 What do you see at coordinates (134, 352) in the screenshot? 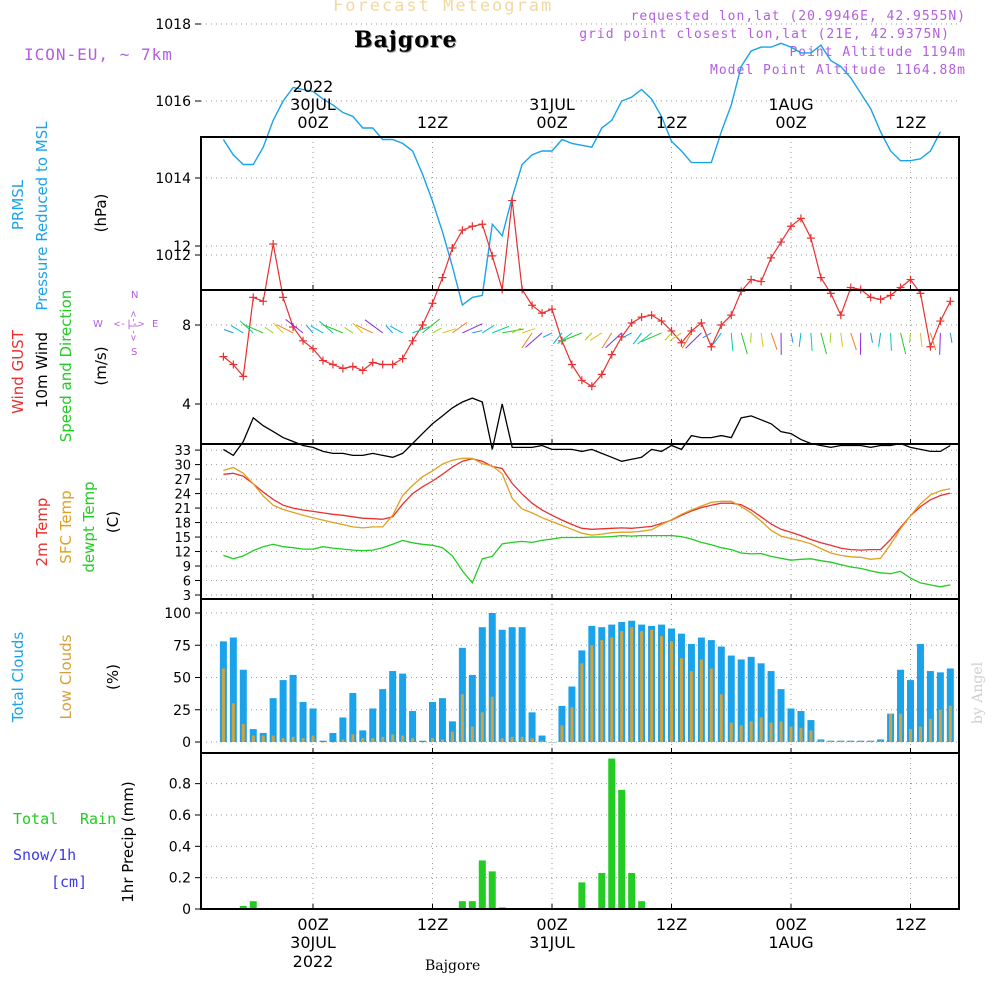
I see `compass-s: S` at bounding box center [134, 352].